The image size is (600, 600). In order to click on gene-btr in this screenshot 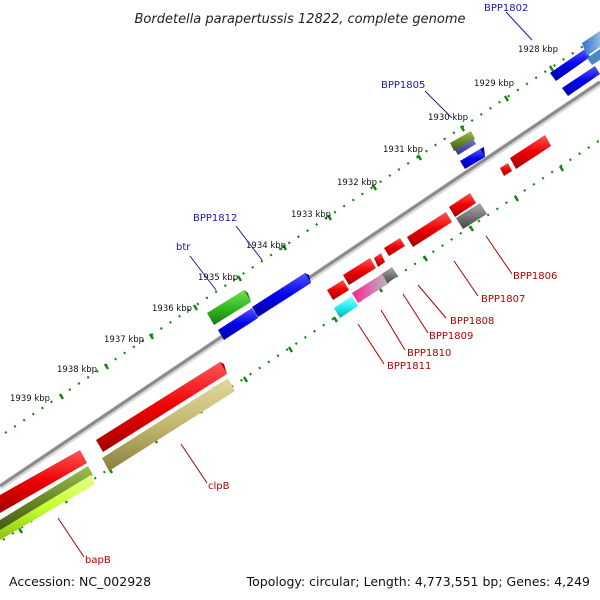, I will do `click(229, 307)`.